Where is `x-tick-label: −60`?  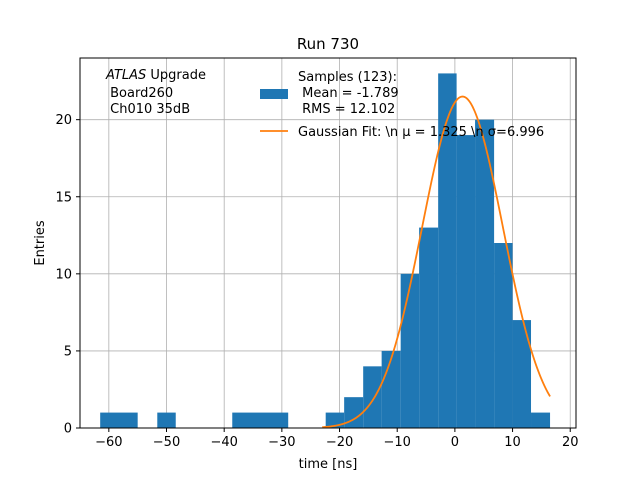 x-tick-label: −60 is located at coordinates (108, 442).